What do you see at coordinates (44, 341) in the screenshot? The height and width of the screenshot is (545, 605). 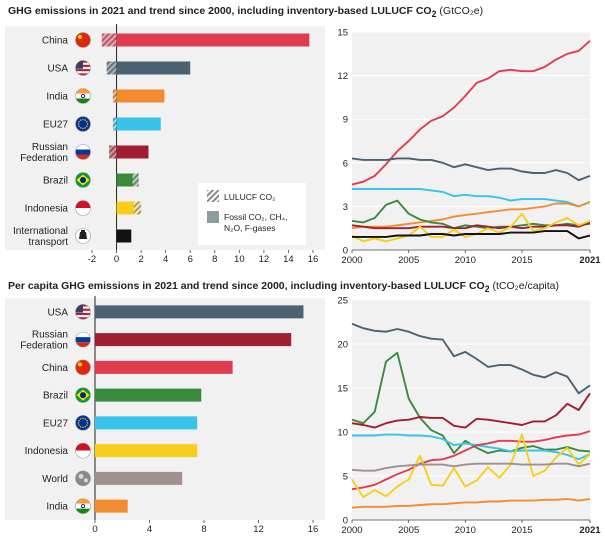 I see `bottom-bar-category-label-russian-federation: Russian Federation` at bounding box center [44, 341].